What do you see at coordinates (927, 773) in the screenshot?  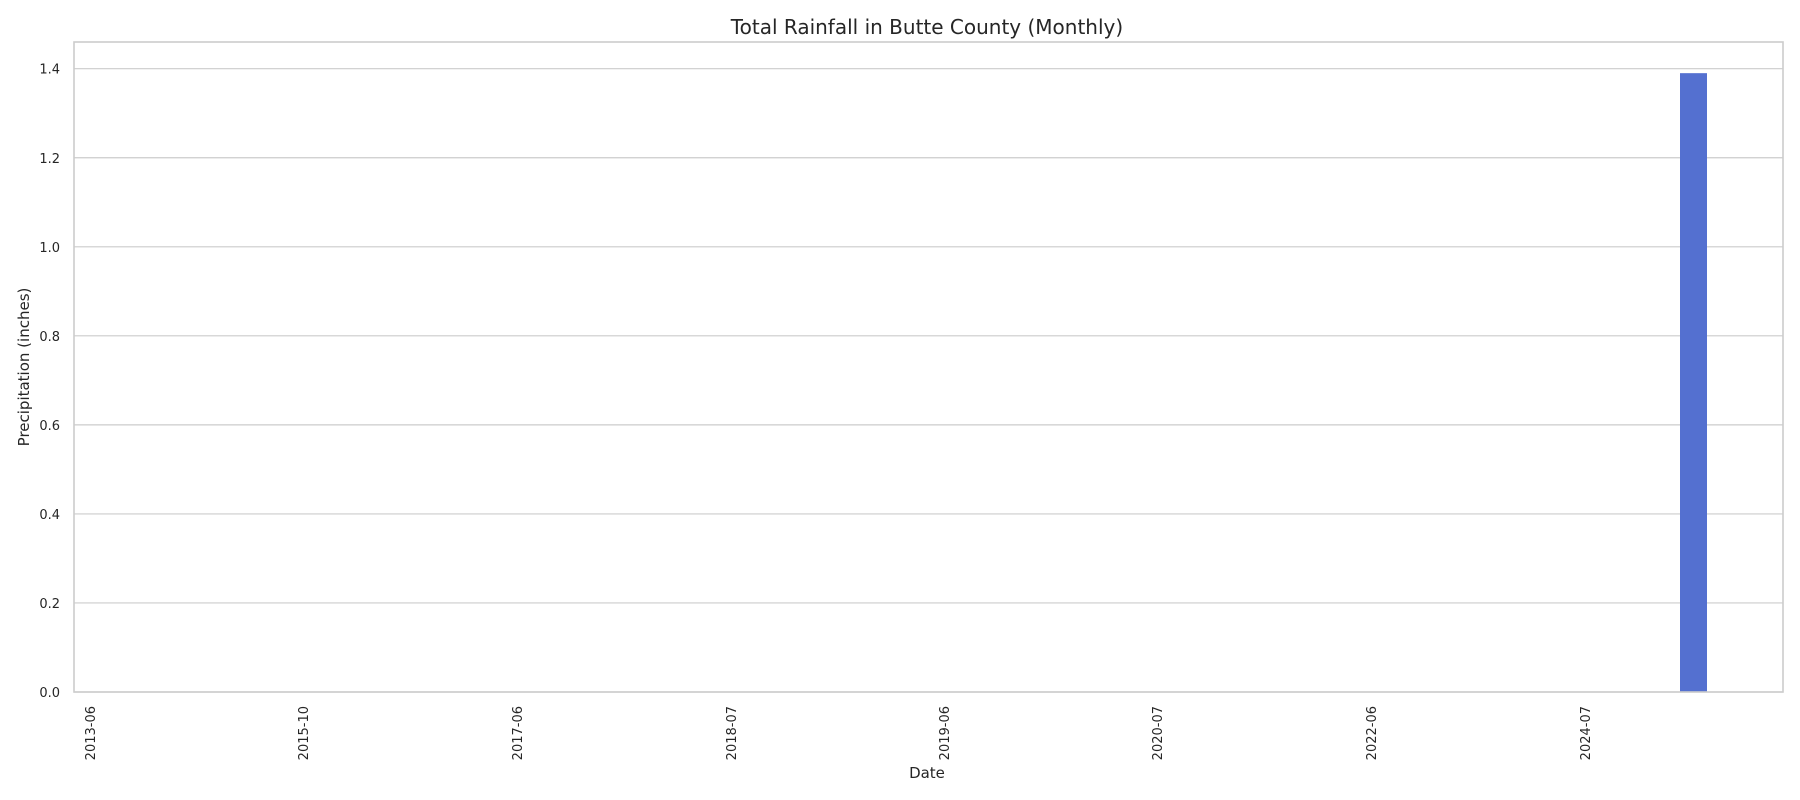 I see `x-axis-label: Date` at bounding box center [927, 773].